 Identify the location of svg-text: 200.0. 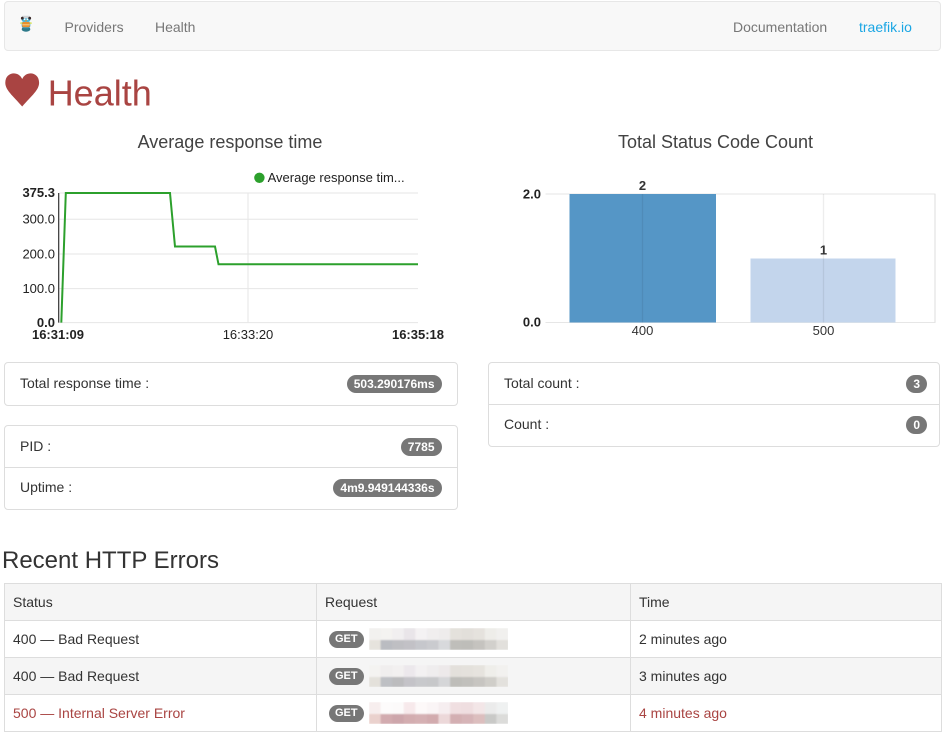
(38, 253).